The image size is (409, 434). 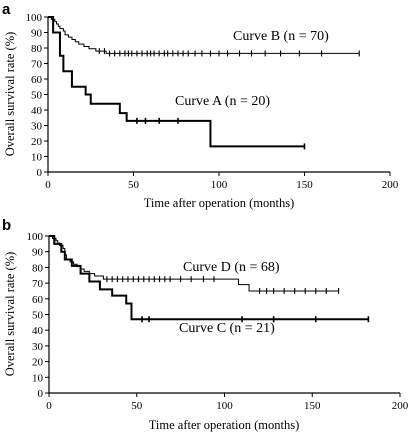 What do you see at coordinates (224, 425) in the screenshot?
I see `x-axis-title-b: Time after operation (months)` at bounding box center [224, 425].